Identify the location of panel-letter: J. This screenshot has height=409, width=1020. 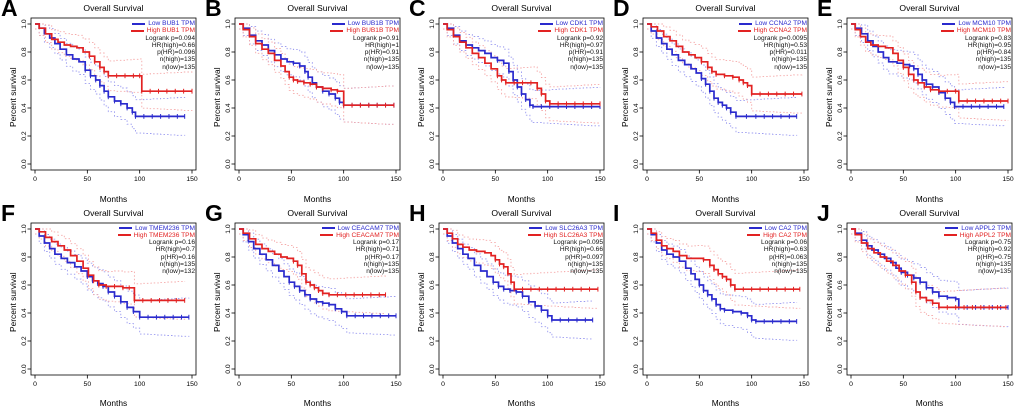
(823, 212).